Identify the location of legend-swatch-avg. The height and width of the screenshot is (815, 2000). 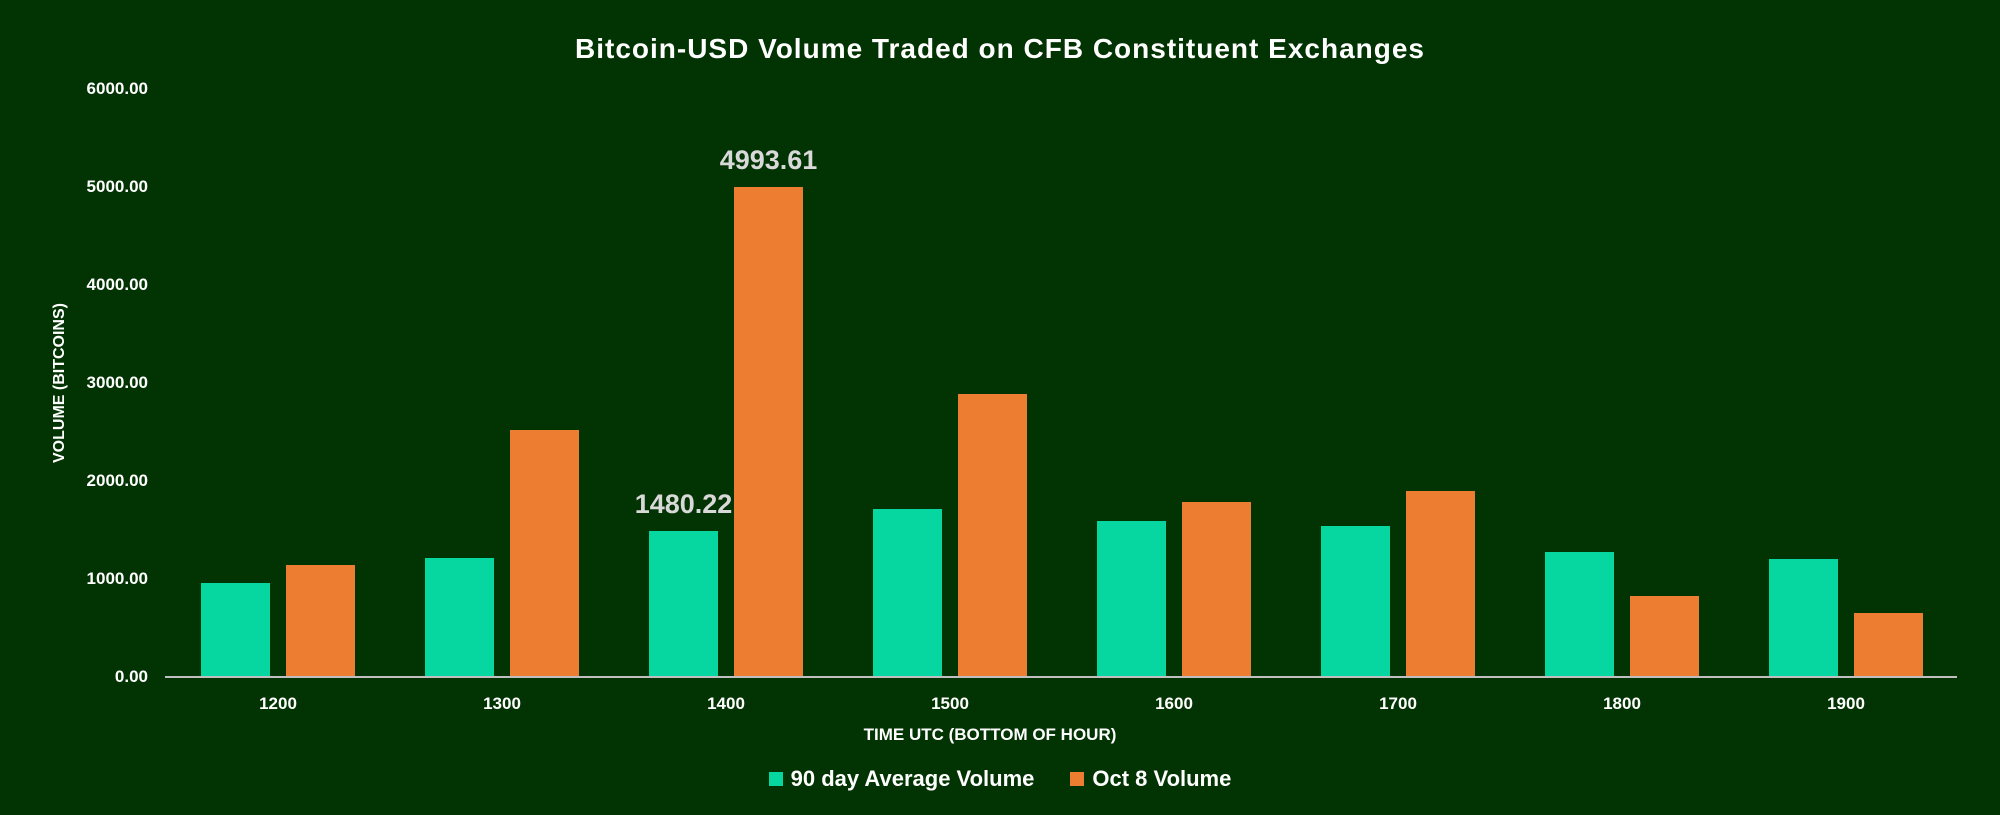
(775, 779).